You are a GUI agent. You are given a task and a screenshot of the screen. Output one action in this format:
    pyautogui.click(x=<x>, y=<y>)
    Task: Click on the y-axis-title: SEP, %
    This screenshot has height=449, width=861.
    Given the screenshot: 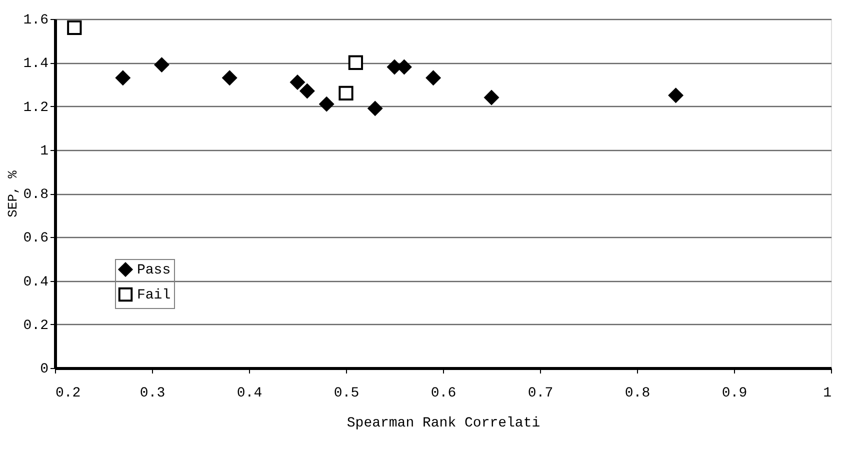 What is the action you would take?
    pyautogui.click(x=12, y=194)
    